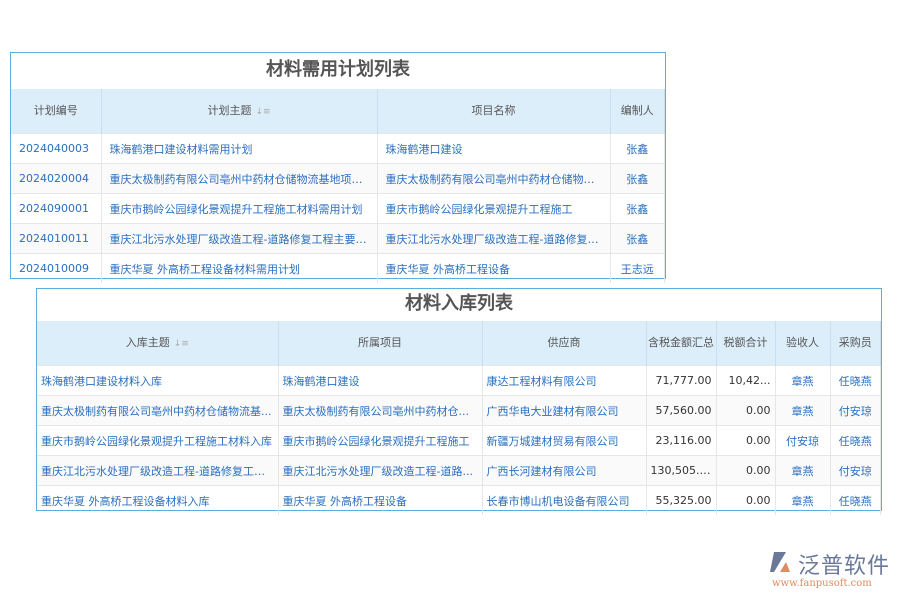  What do you see at coordinates (239, 208) in the screenshot?
I see `table-cell: 重庆市鹅岭公园绿化景观提升工程施工材料需用计划` at bounding box center [239, 208].